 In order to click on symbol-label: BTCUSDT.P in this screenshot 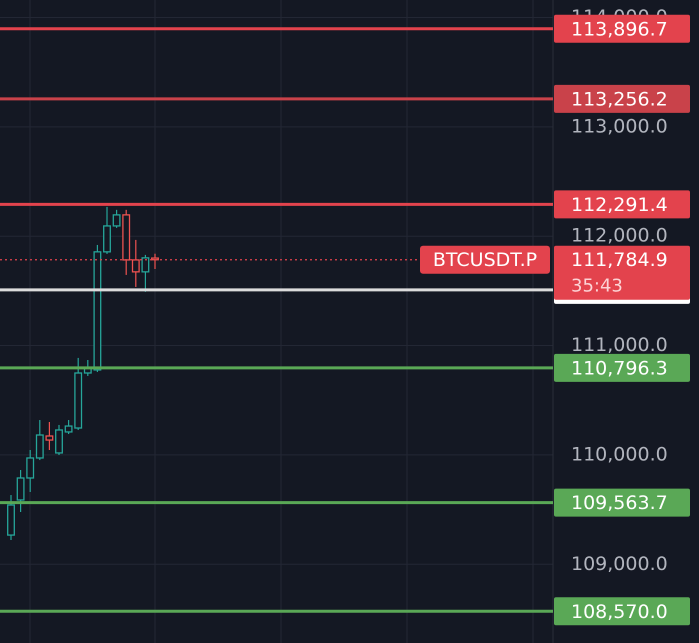, I will do `click(485, 260)`.